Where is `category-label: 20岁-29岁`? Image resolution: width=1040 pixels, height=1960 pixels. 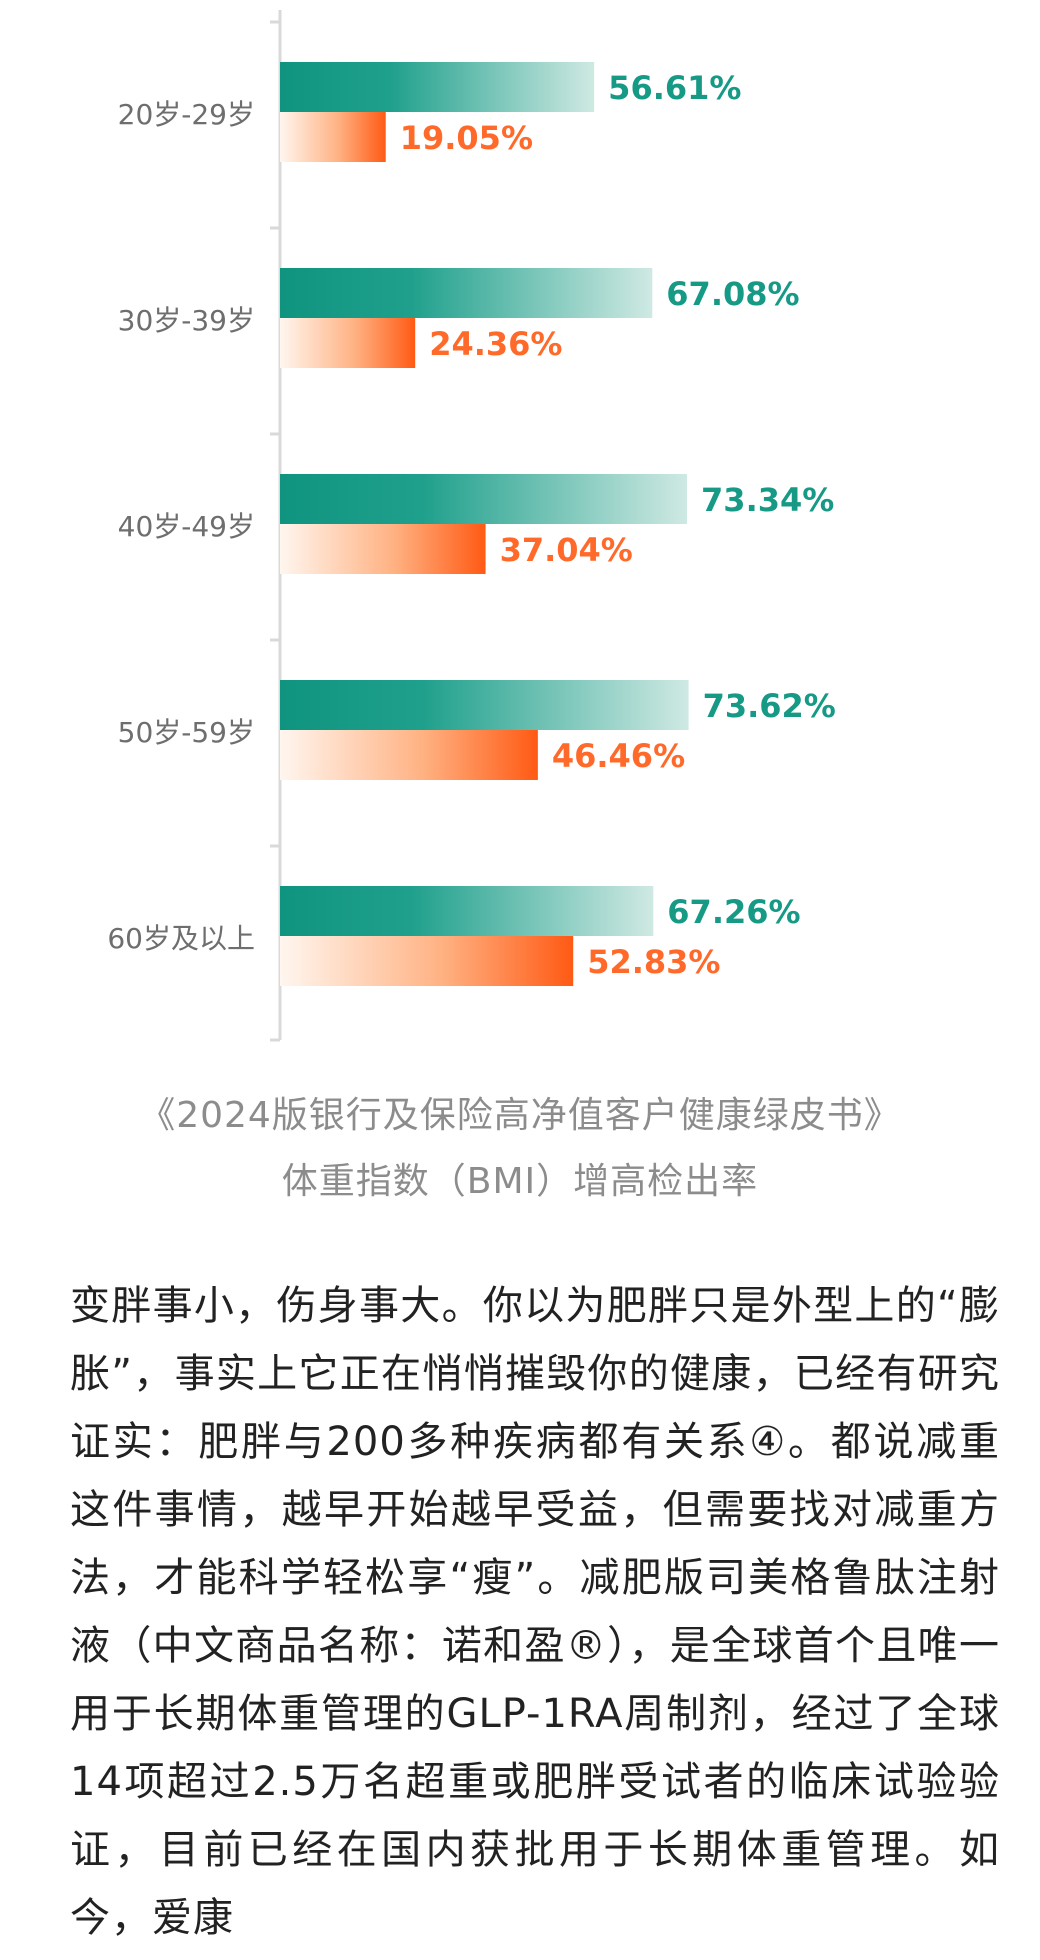
category-label: 20岁-29岁 is located at coordinates (186, 114).